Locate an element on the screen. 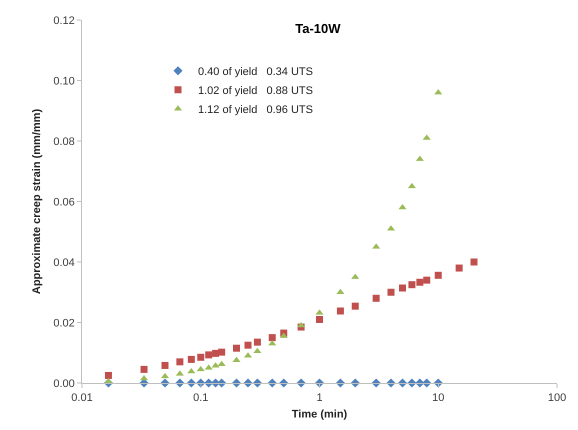  legend-label: 1.12 of yield 0.96 UTS is located at coordinates (255, 110).